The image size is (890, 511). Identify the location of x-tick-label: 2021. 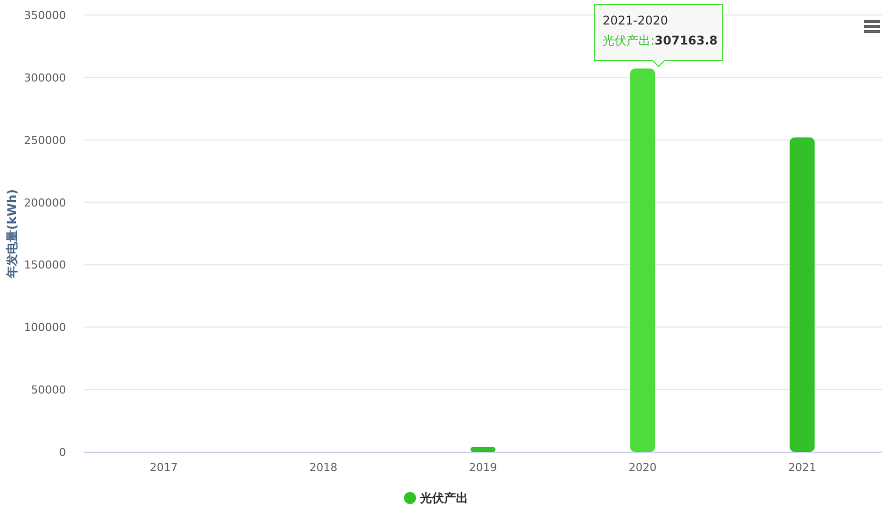
(802, 467).